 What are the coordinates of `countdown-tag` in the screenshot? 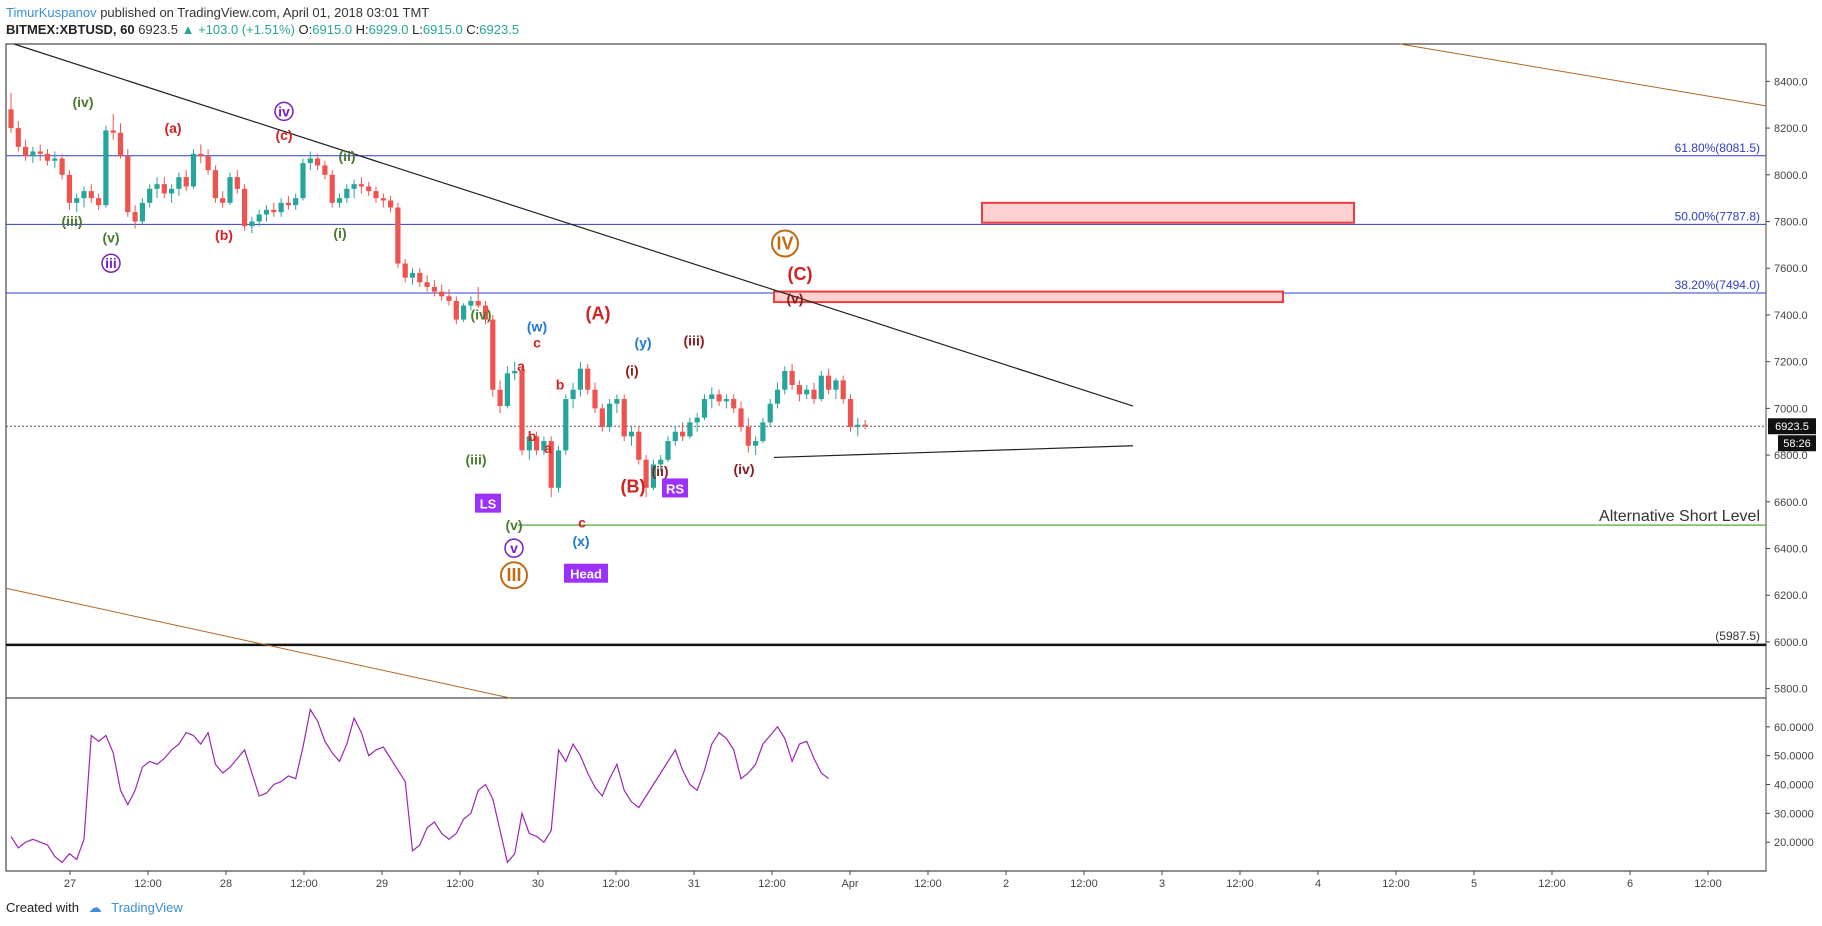 It's located at (1797, 443).